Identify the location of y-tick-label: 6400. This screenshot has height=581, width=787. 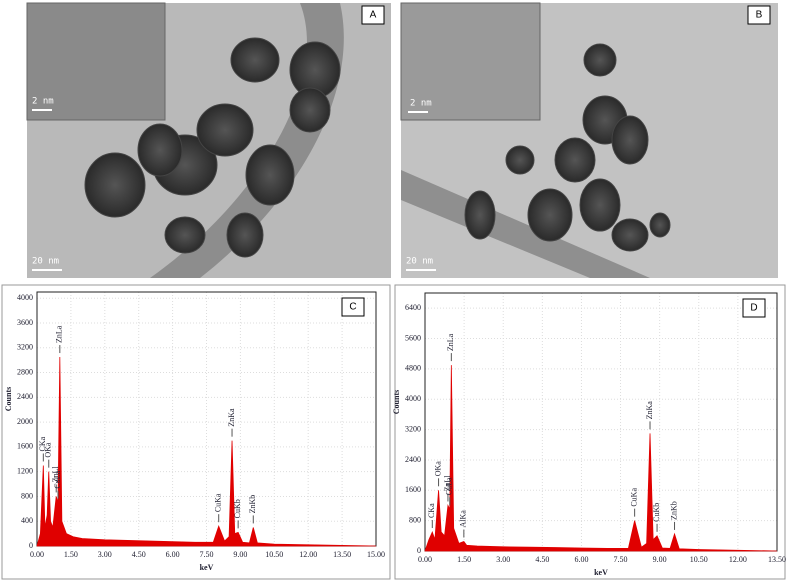
(413, 307).